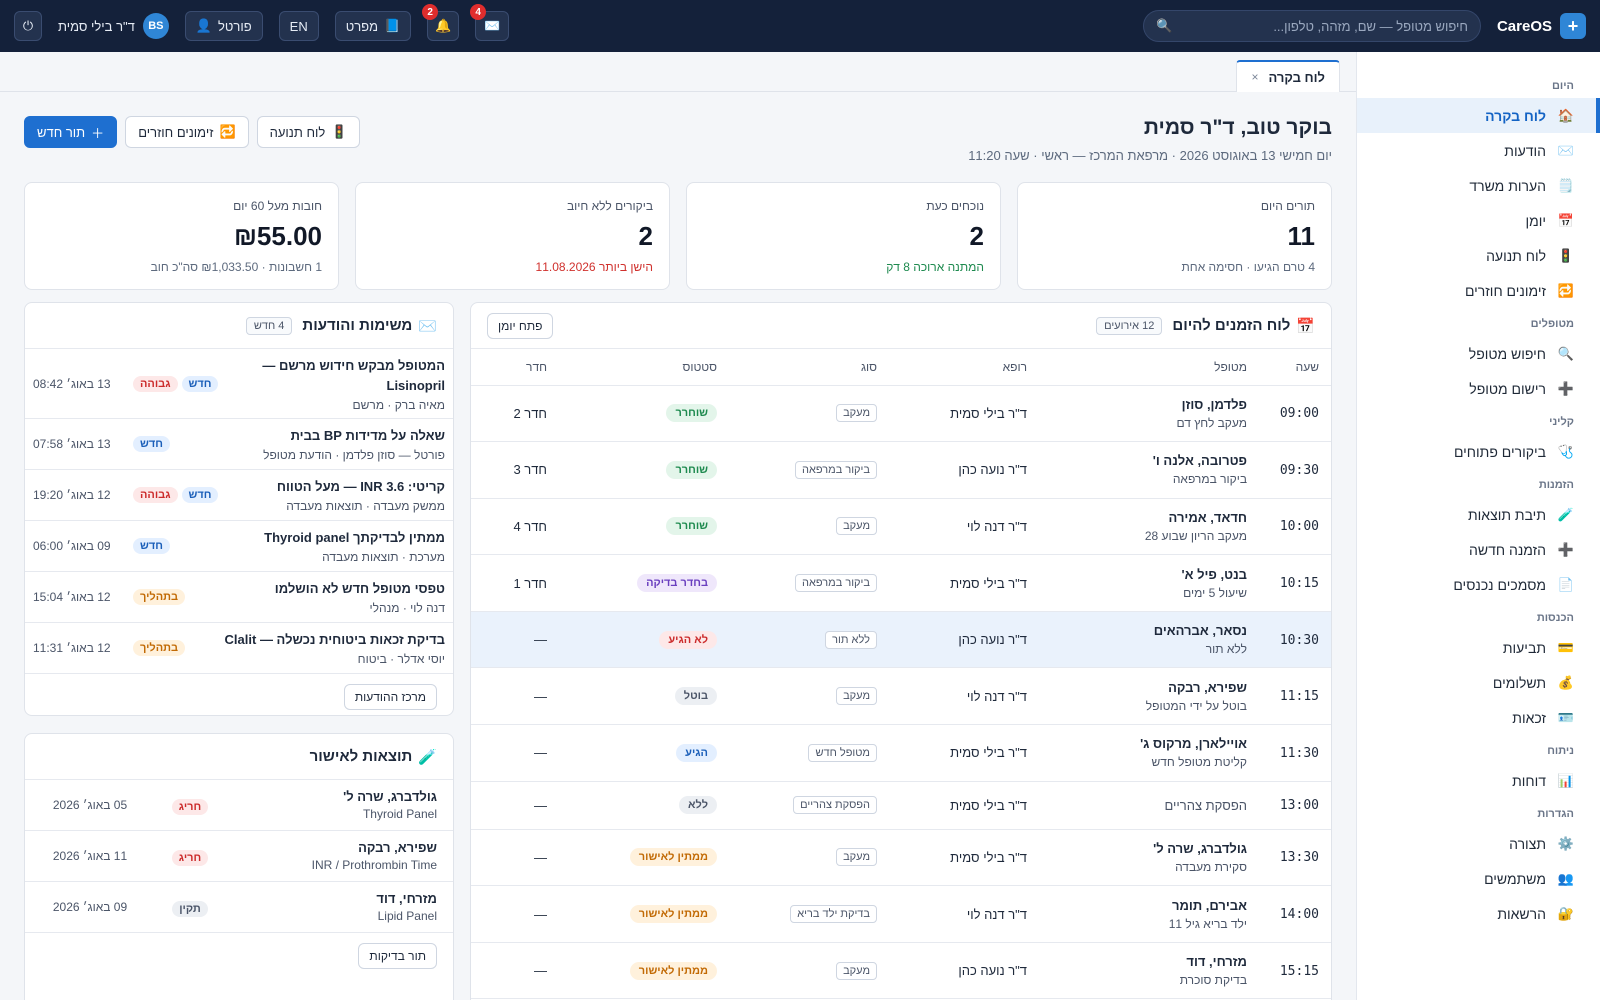 The height and width of the screenshot is (1000, 1600). Describe the element at coordinates (1207, 687) in the screenshot. I see `patient-name: שפירא, רבקה` at that location.